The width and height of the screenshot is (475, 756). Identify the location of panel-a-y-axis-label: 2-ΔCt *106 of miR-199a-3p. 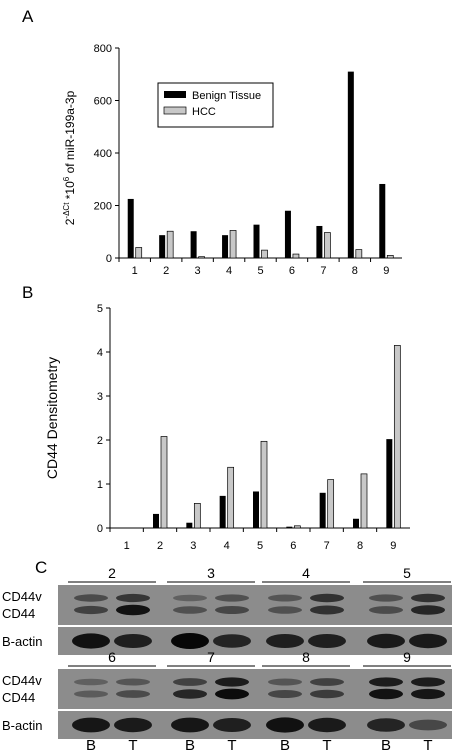
(69, 157).